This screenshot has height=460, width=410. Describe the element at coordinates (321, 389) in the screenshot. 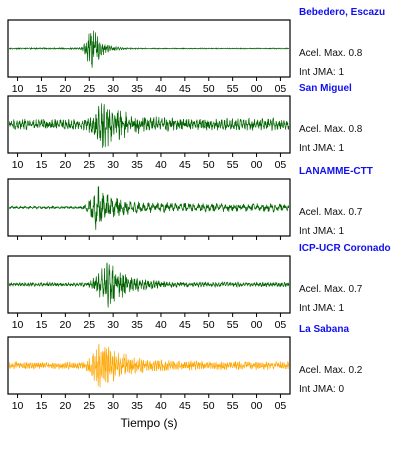

I see `int-jma-label: Int JMA: 0` at that location.